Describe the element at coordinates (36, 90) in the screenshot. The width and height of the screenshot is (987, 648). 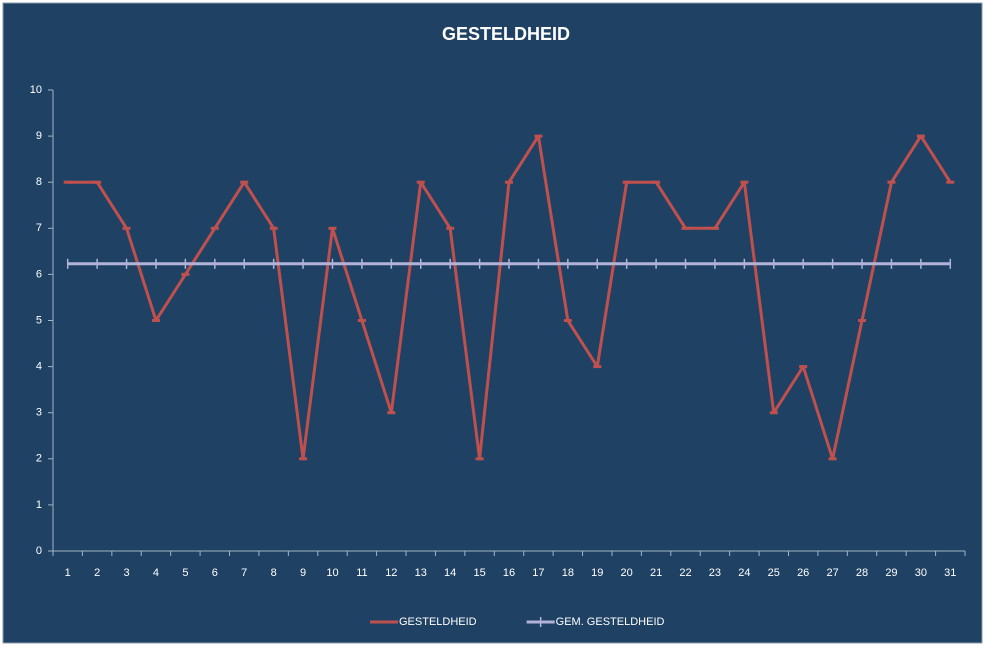
I see `y-tick-label: 10` at that location.